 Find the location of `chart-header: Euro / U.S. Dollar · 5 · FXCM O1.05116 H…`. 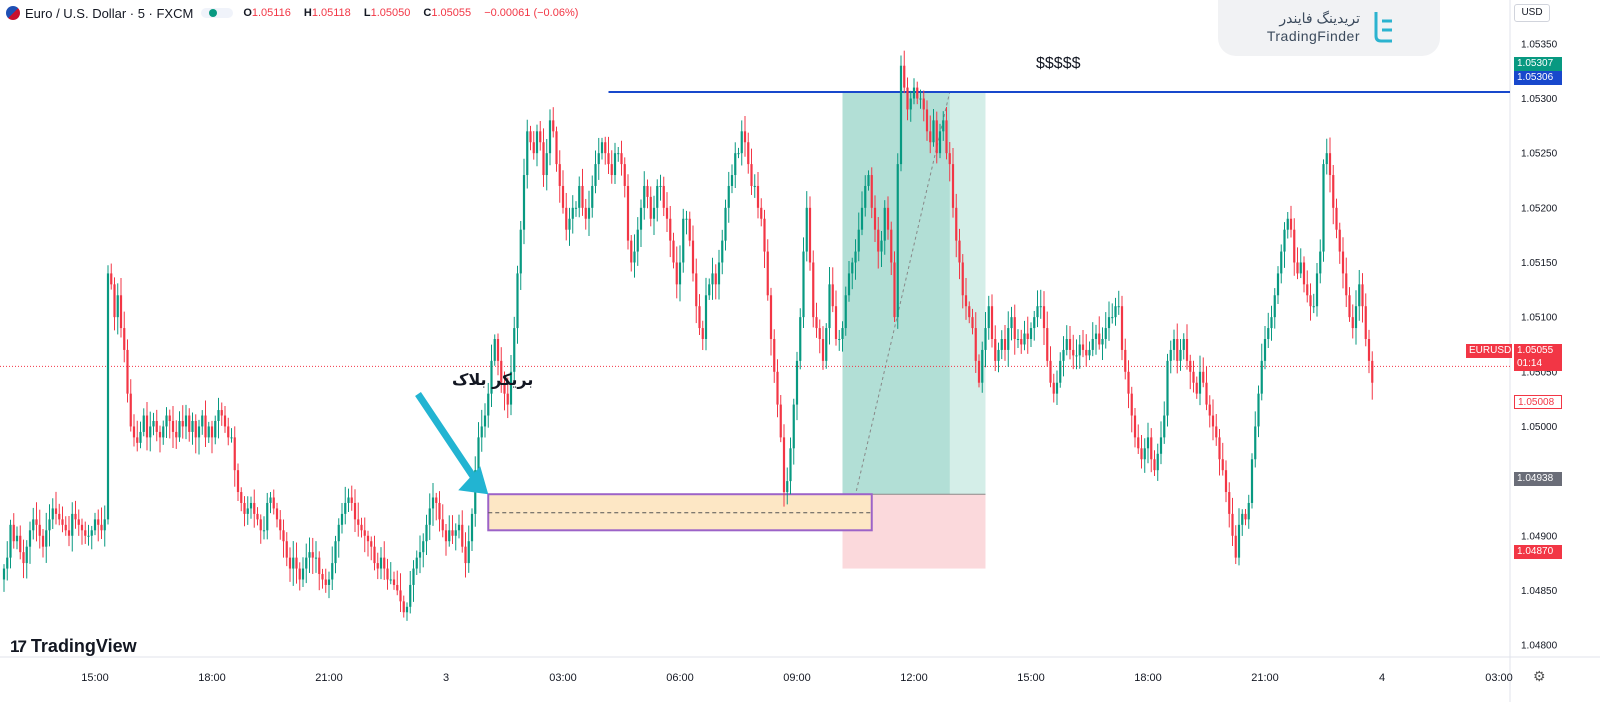

chart-header: Euro / U.S. Dollar · 5 · FXCM O1.05116 H… is located at coordinates (294, 13).